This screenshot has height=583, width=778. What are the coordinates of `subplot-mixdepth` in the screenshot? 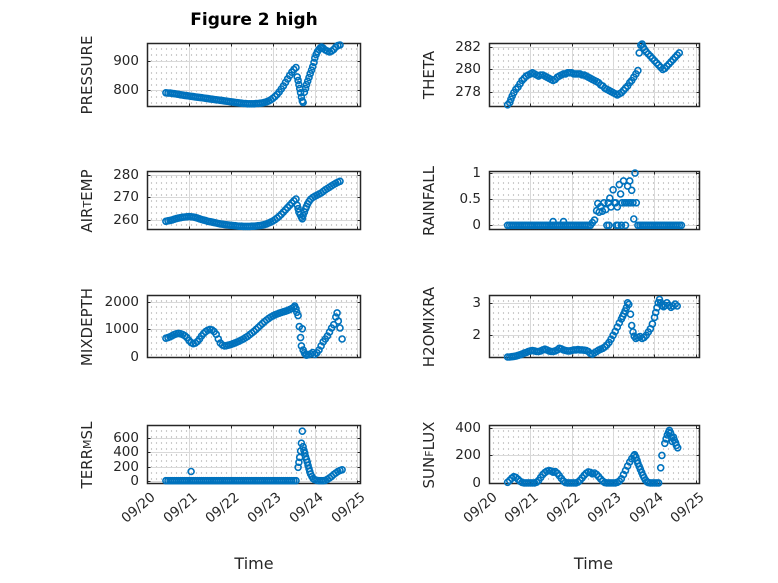 It's located at (254, 327).